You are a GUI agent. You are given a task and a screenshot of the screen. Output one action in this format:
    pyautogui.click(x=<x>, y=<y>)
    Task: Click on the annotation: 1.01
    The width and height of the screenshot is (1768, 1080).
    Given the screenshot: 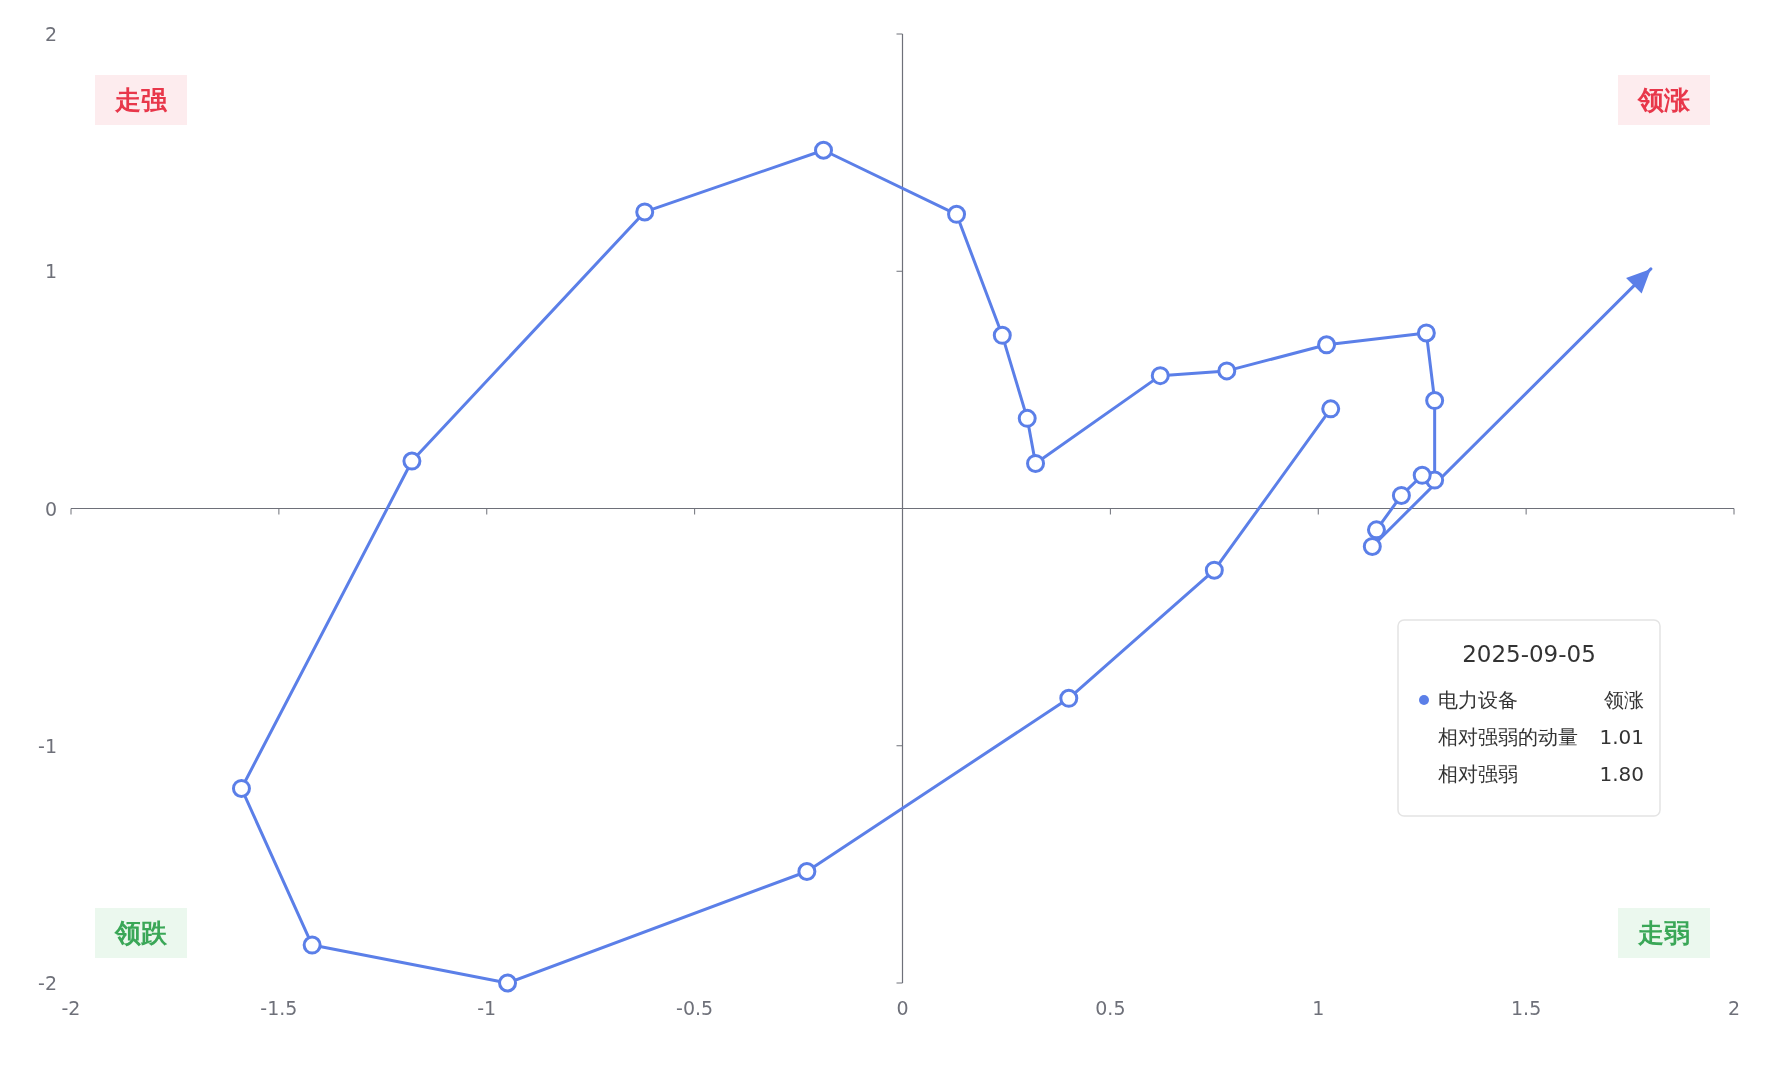 What is the action you would take?
    pyautogui.click(x=1621, y=737)
    